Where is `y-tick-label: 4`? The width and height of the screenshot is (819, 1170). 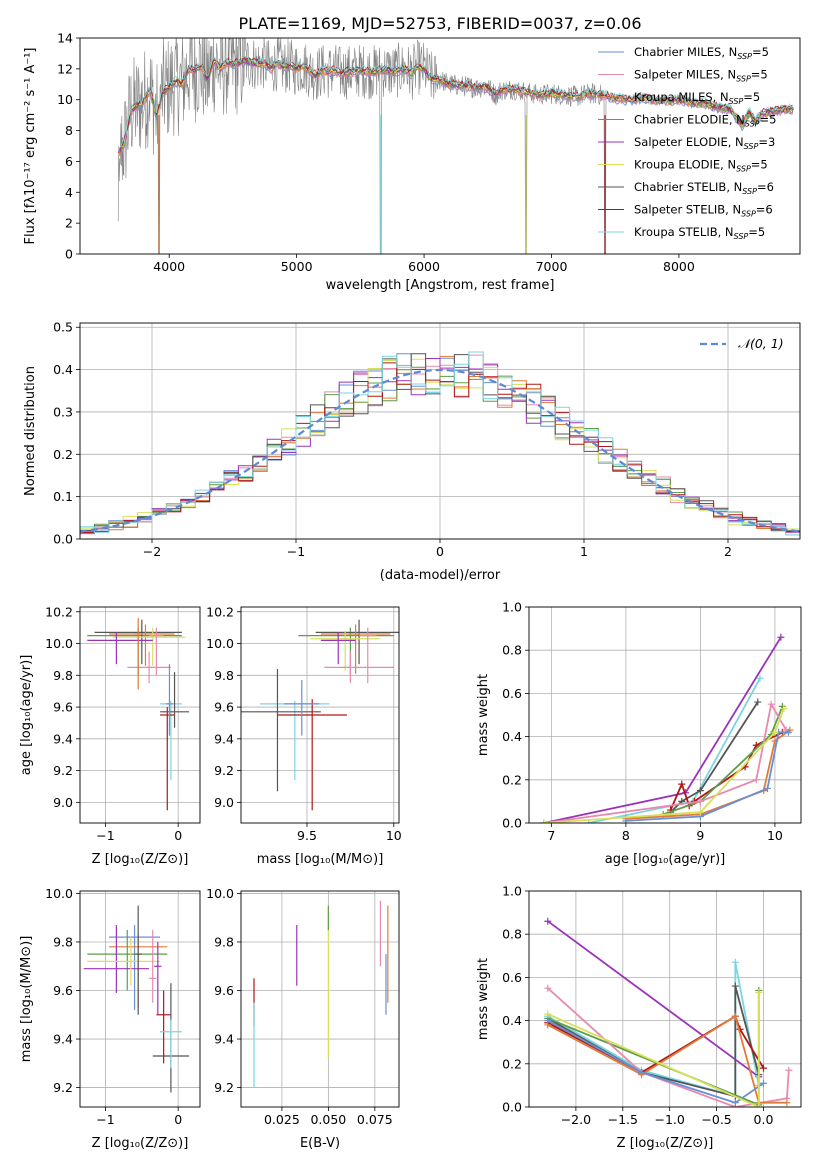
y-tick-label: 4 is located at coordinates (69, 192).